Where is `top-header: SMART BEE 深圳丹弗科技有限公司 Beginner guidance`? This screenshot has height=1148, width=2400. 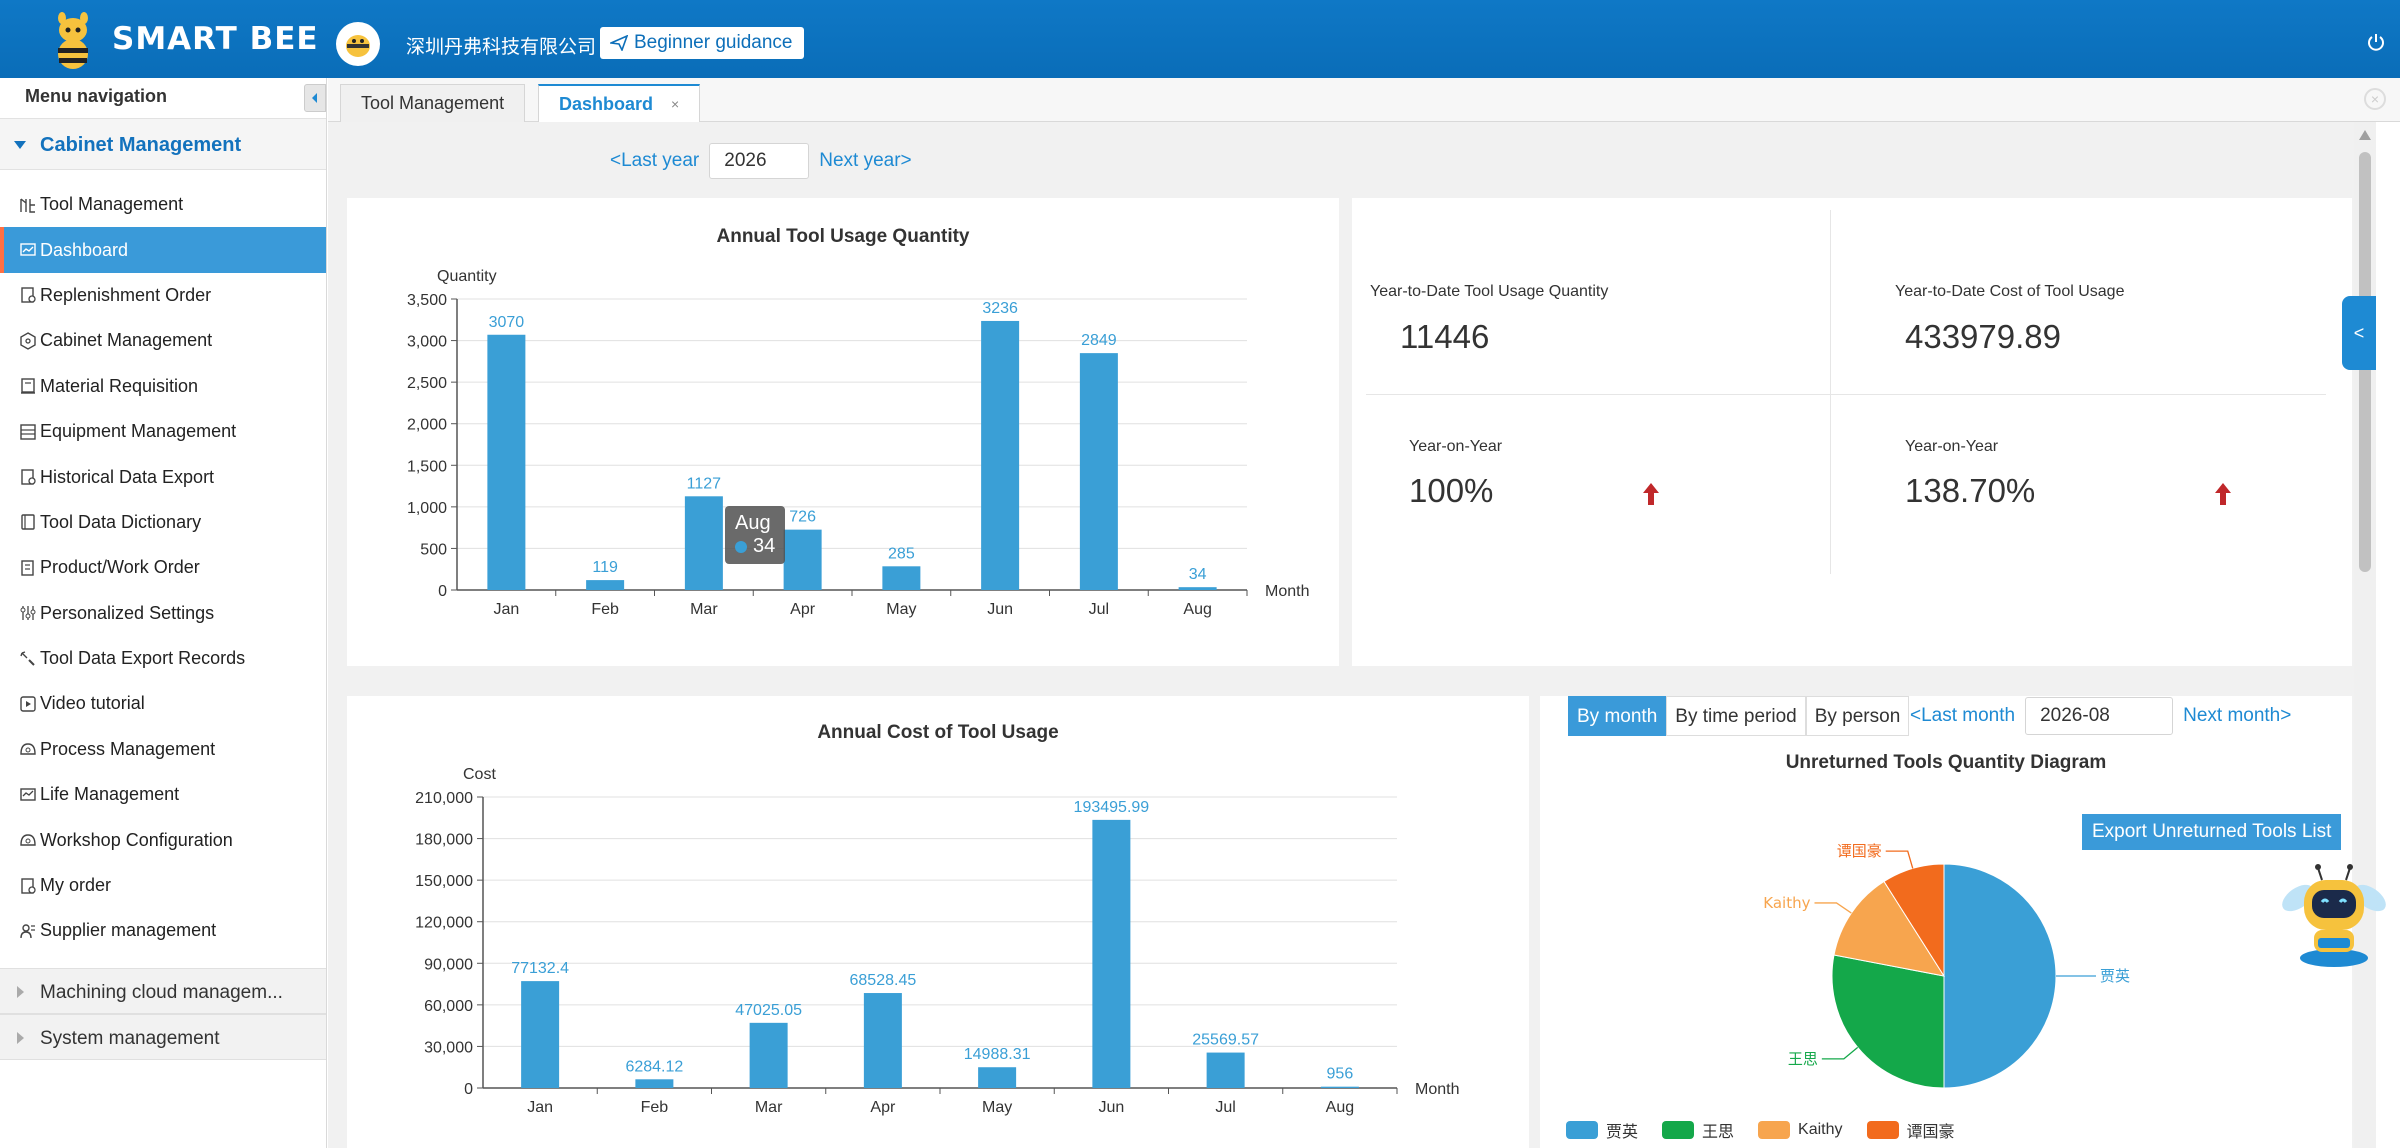 top-header: SMART BEE 深圳丹弗科技有限公司 Beginner guidance is located at coordinates (1200, 39).